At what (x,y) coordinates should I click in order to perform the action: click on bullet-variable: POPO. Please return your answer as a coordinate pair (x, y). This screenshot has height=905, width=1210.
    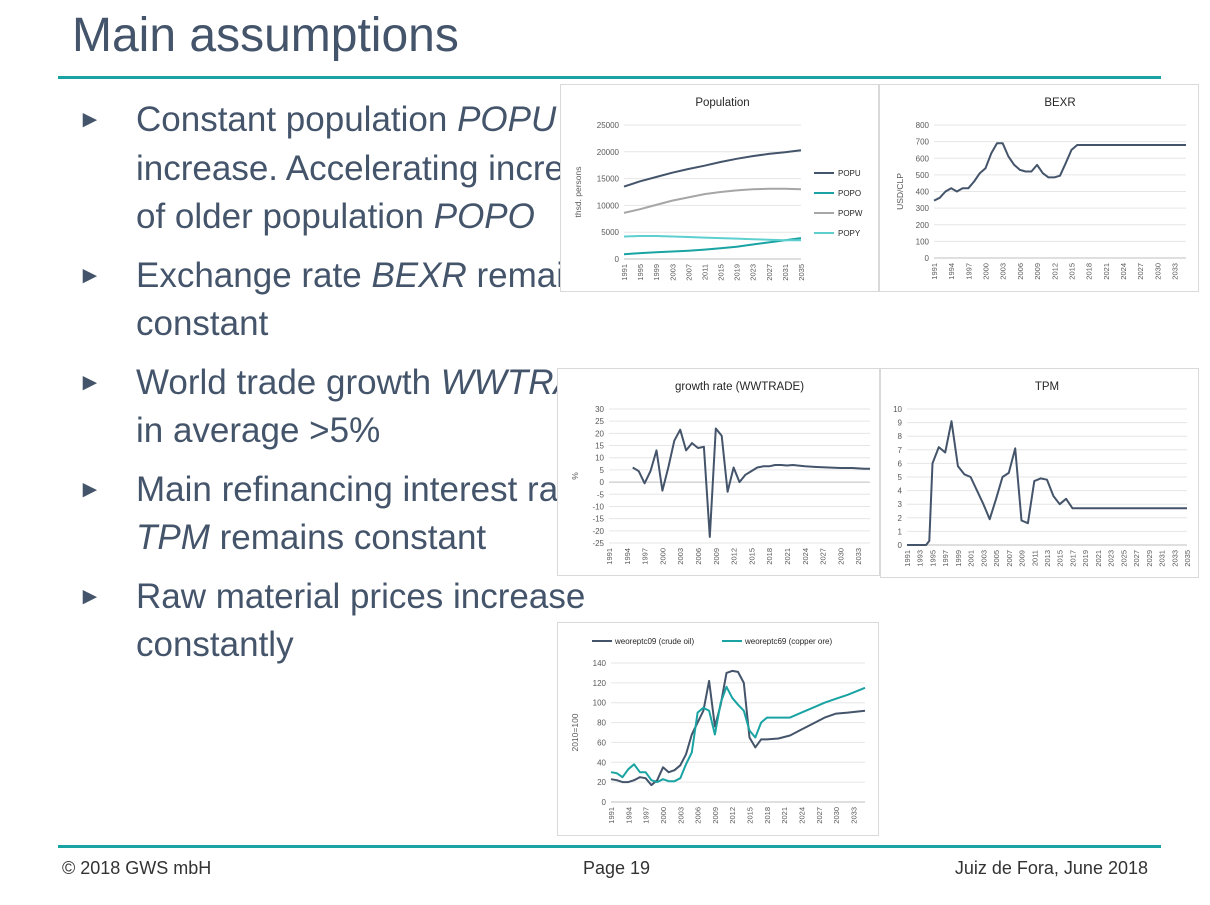
    Looking at the image, I should click on (484, 216).